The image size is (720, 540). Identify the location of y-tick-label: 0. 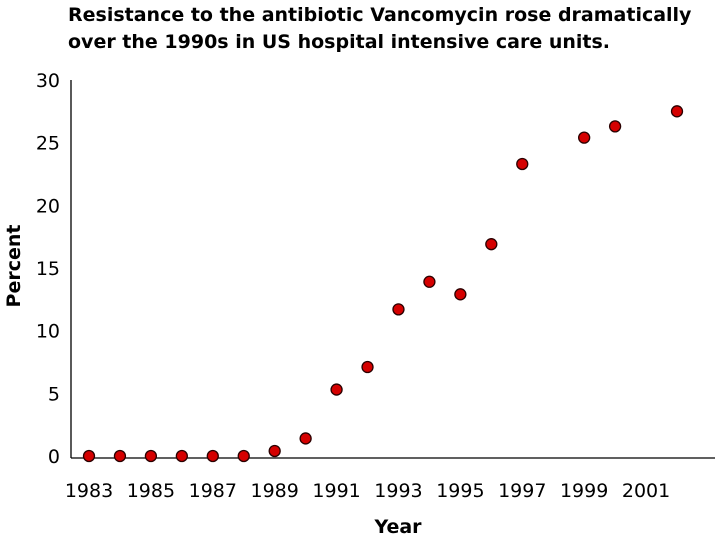
(54, 457).